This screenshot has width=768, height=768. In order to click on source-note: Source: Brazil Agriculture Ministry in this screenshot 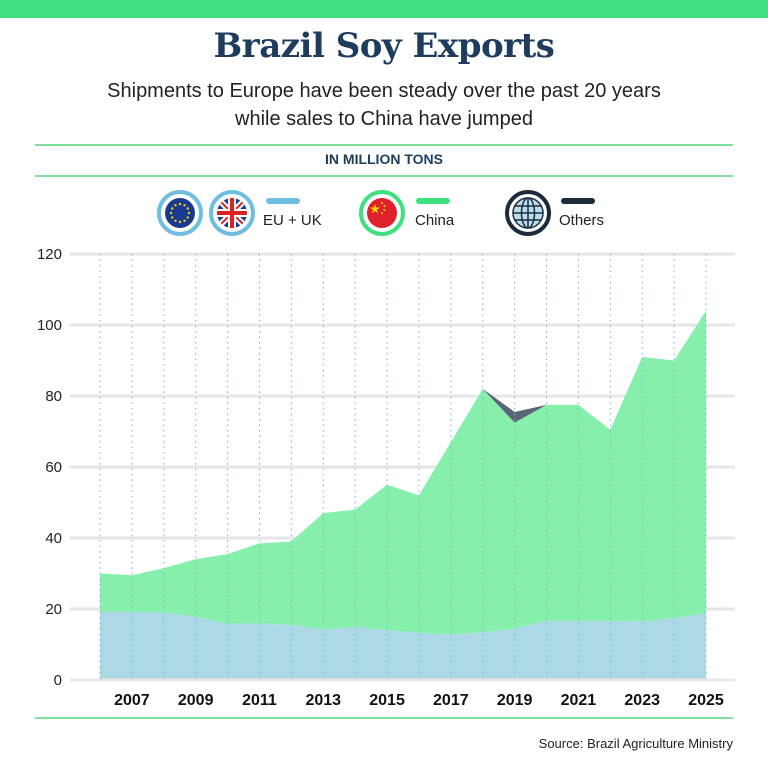, I will do `click(635, 743)`.